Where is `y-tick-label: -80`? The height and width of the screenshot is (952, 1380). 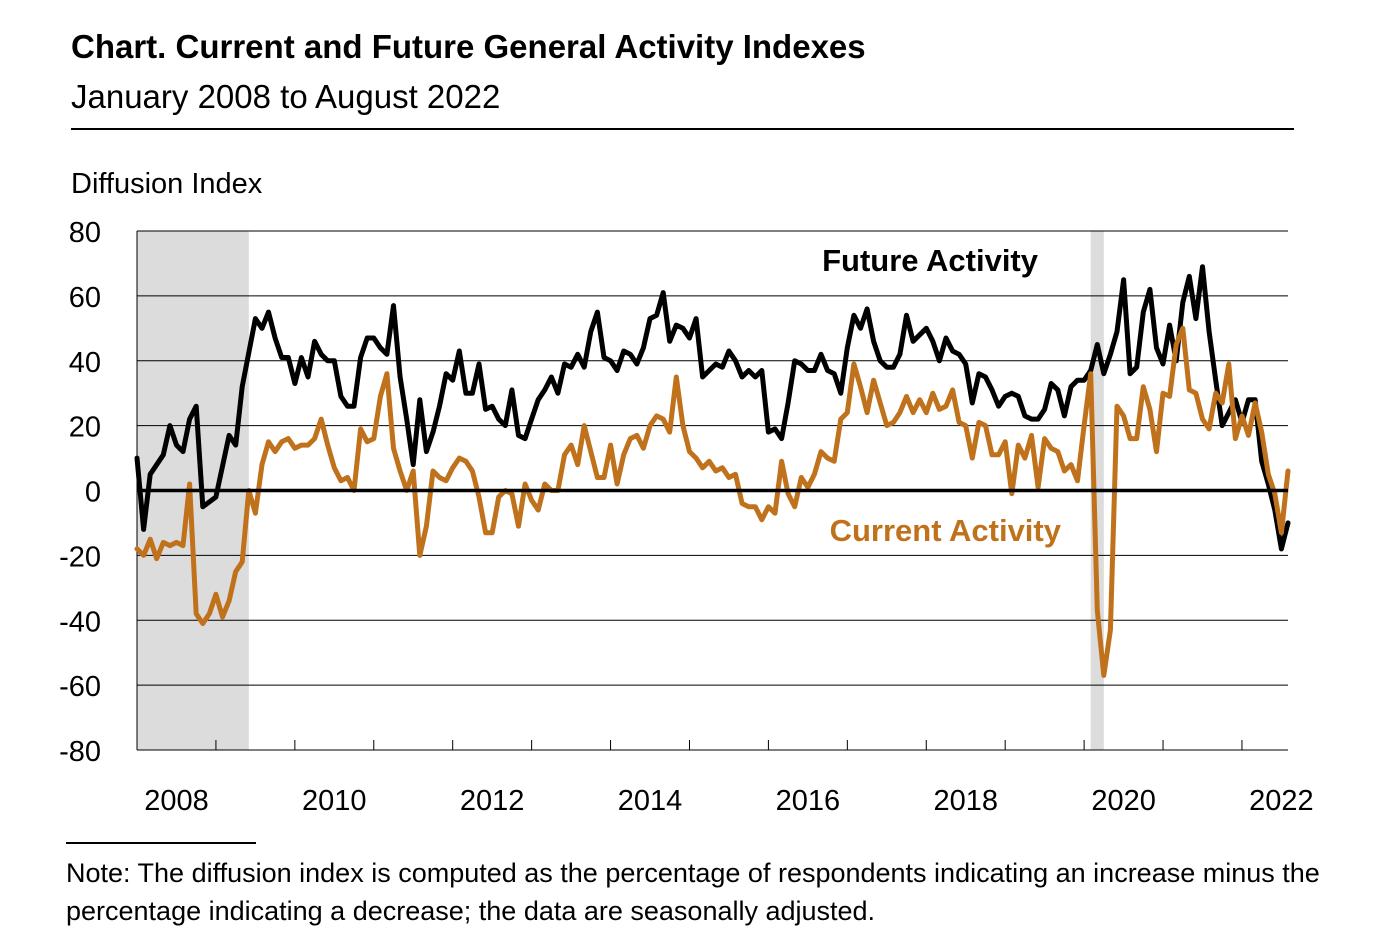 y-tick-label: -80 is located at coordinates (80, 752).